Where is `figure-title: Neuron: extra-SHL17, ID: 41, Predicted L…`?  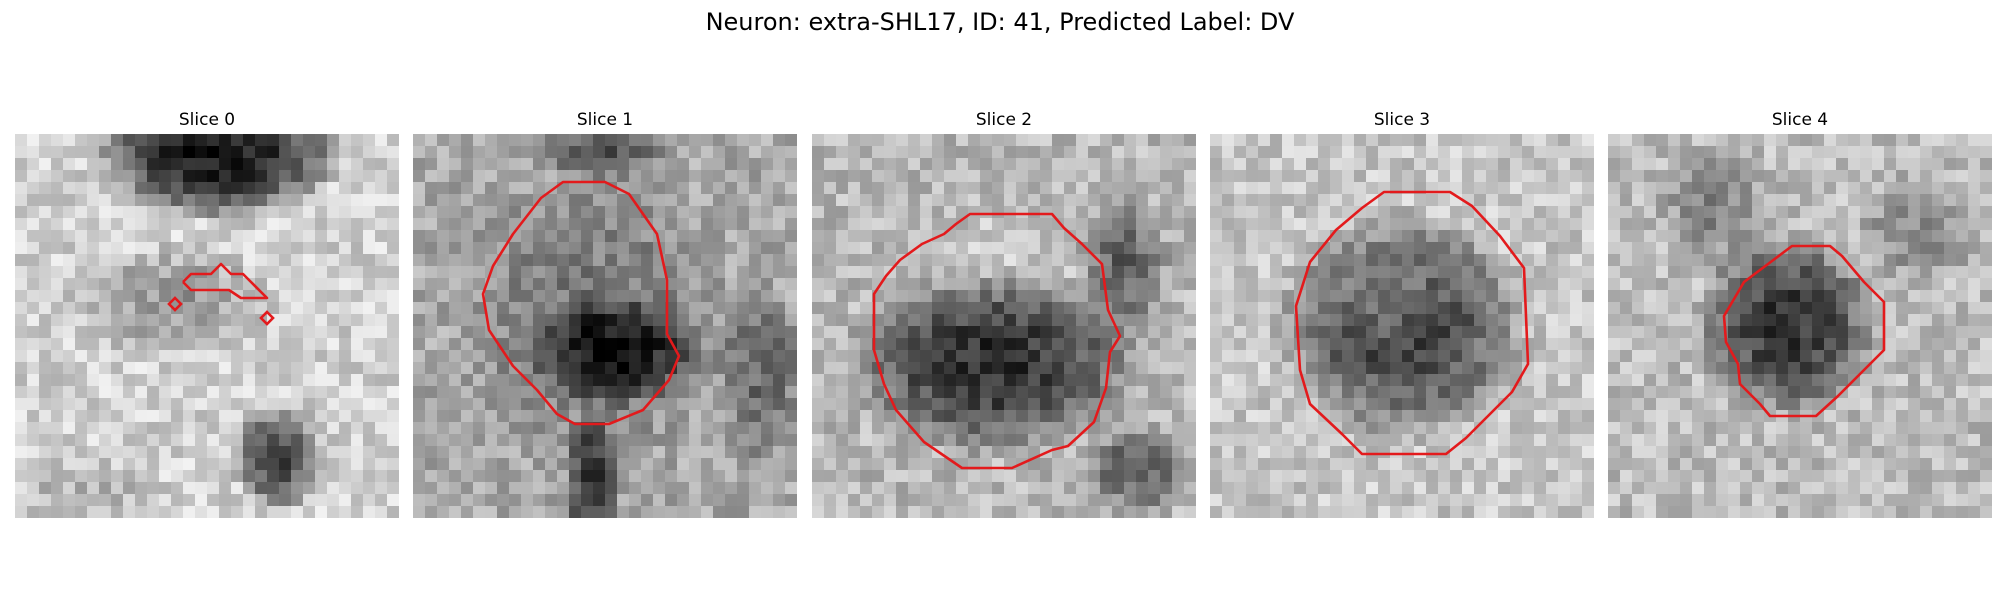
figure-title: Neuron: extra-SHL17, ID: 41, Predicted L… is located at coordinates (1000, 22).